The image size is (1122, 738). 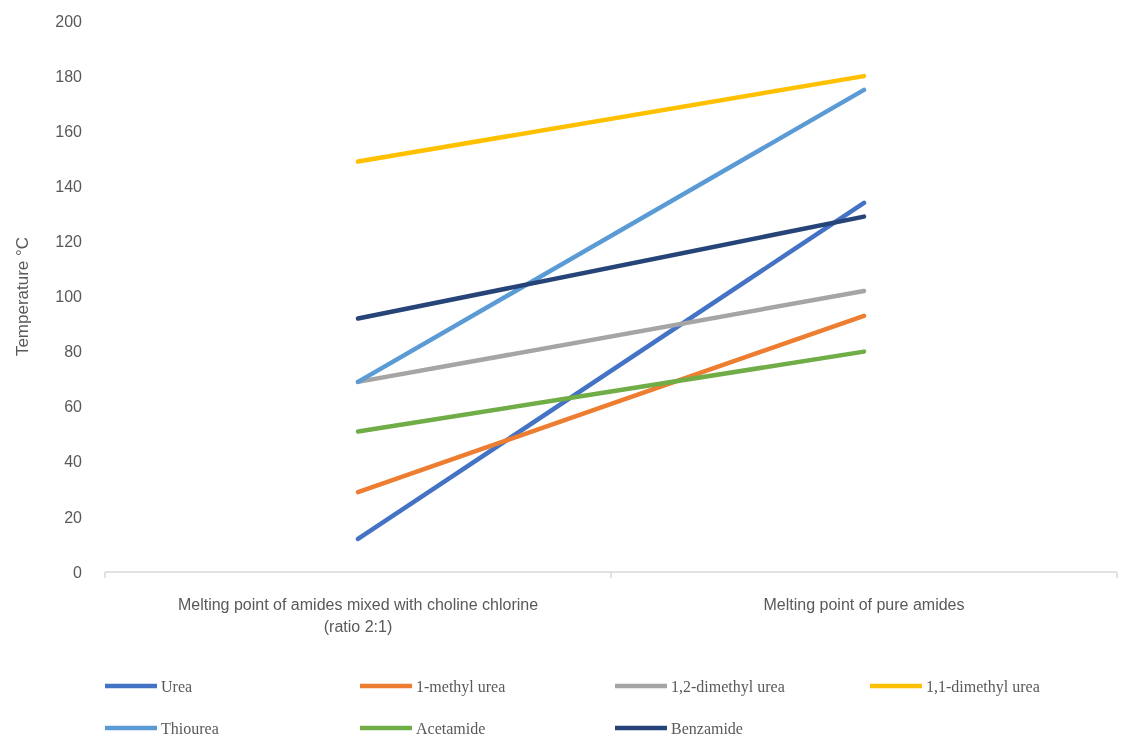 What do you see at coordinates (461, 686) in the screenshot?
I see `legend-label: 1-methyl urea` at bounding box center [461, 686].